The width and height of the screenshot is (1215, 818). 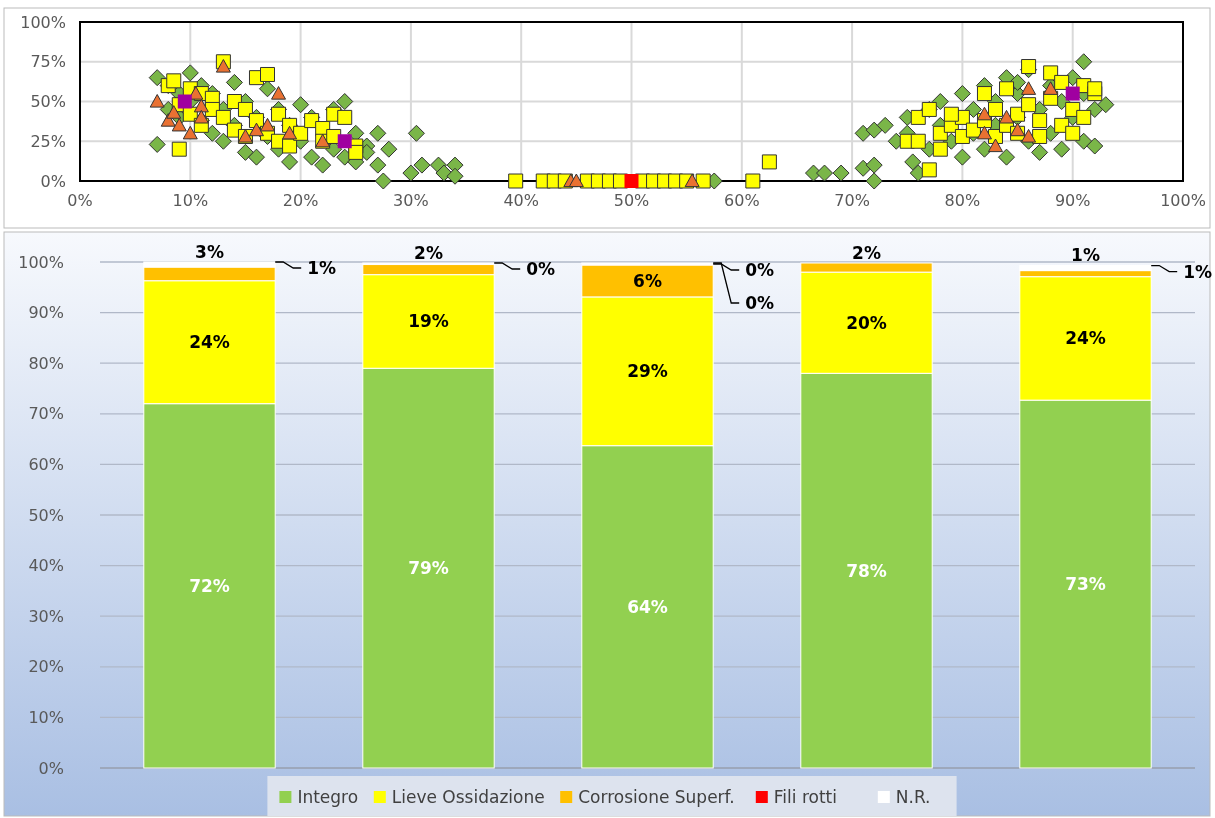 What do you see at coordinates (46, 616) in the screenshot?
I see `y-tick-label: 30%` at bounding box center [46, 616].